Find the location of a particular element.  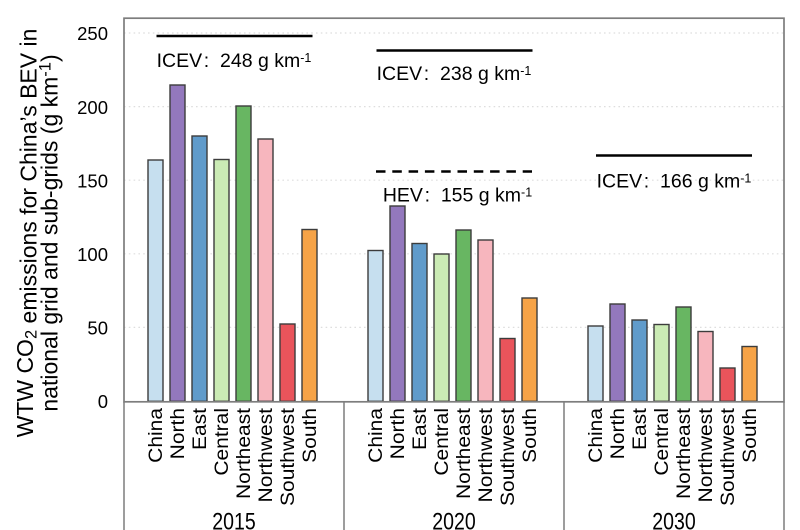

svg-text: ICEV : 166 g km-1 is located at coordinates (674, 182).